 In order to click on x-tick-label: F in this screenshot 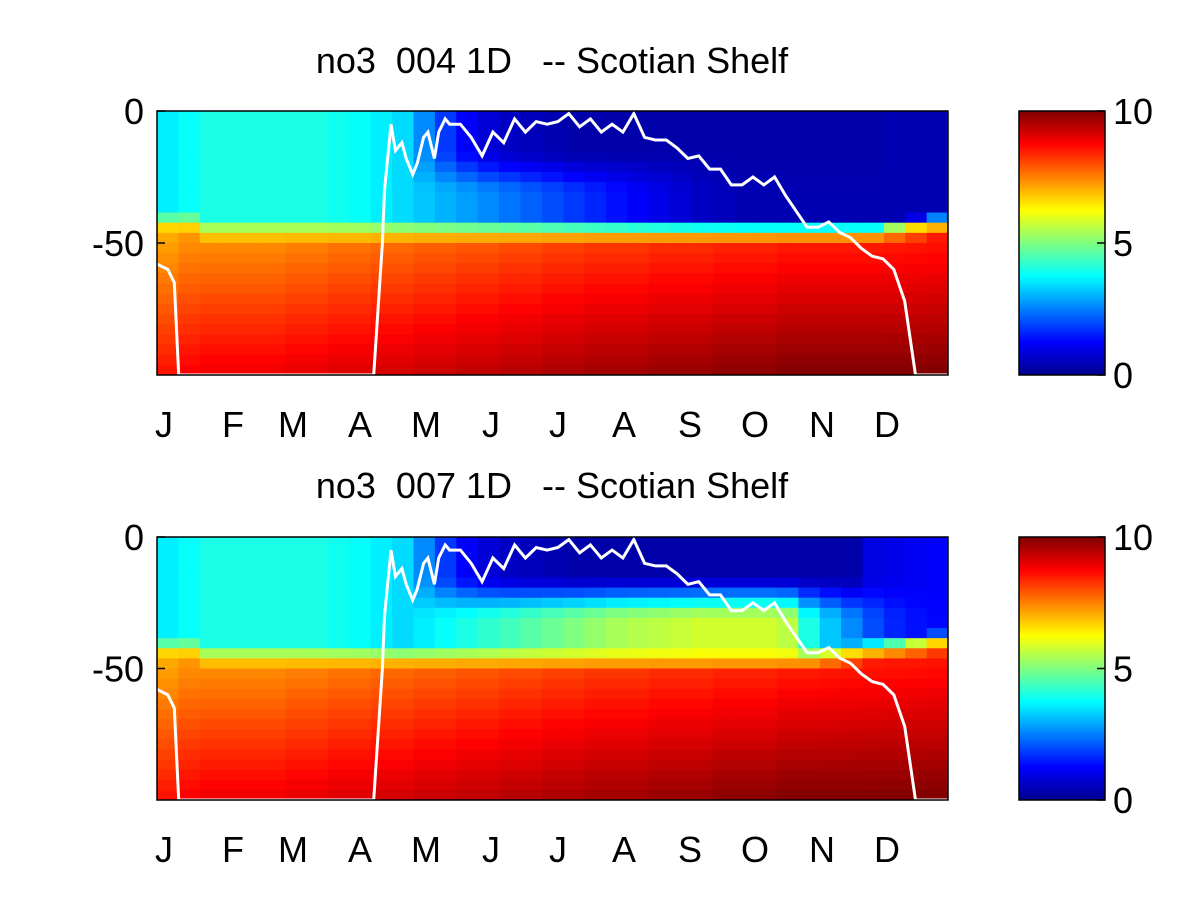, I will do `click(233, 424)`.